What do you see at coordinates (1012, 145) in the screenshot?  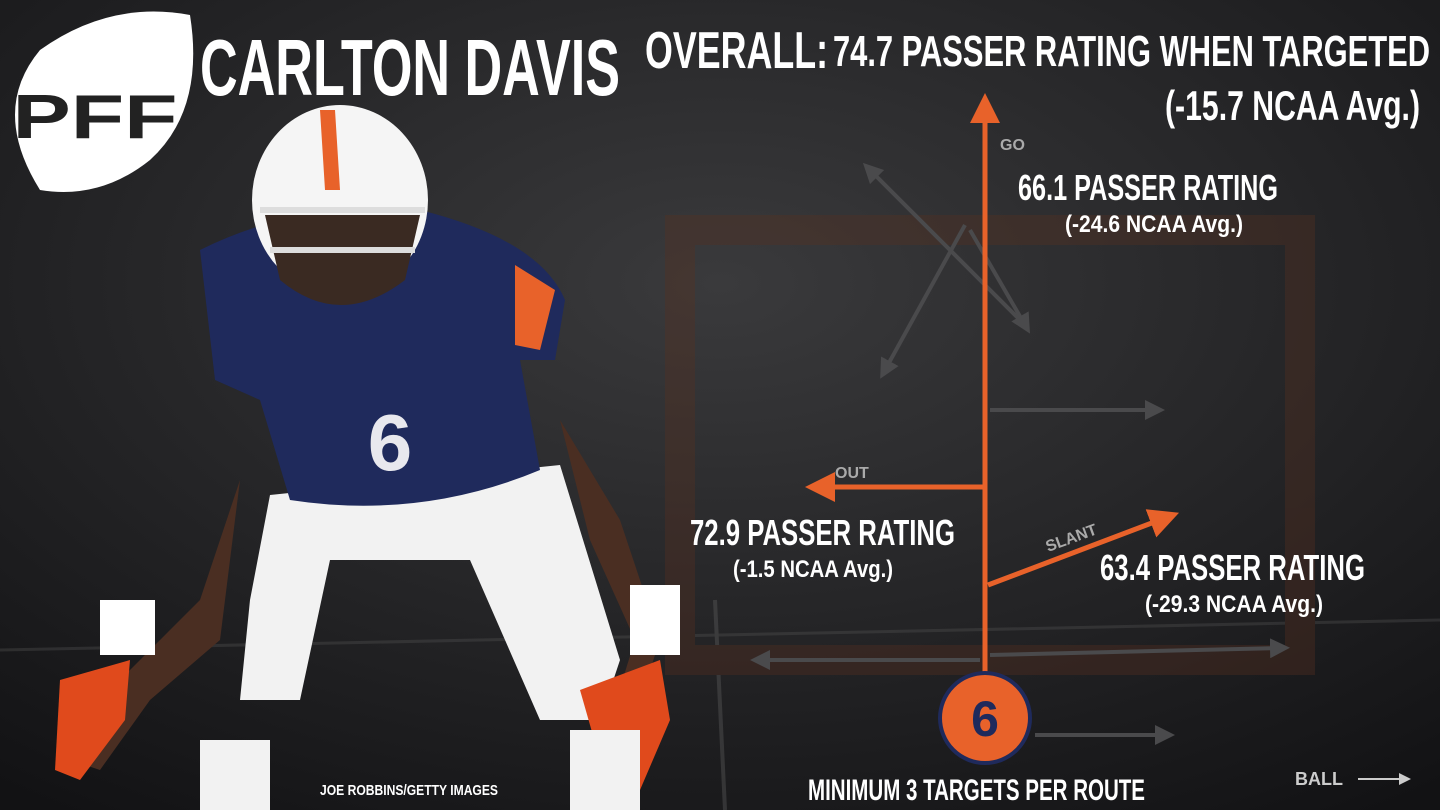 I see `route-name: GO` at bounding box center [1012, 145].